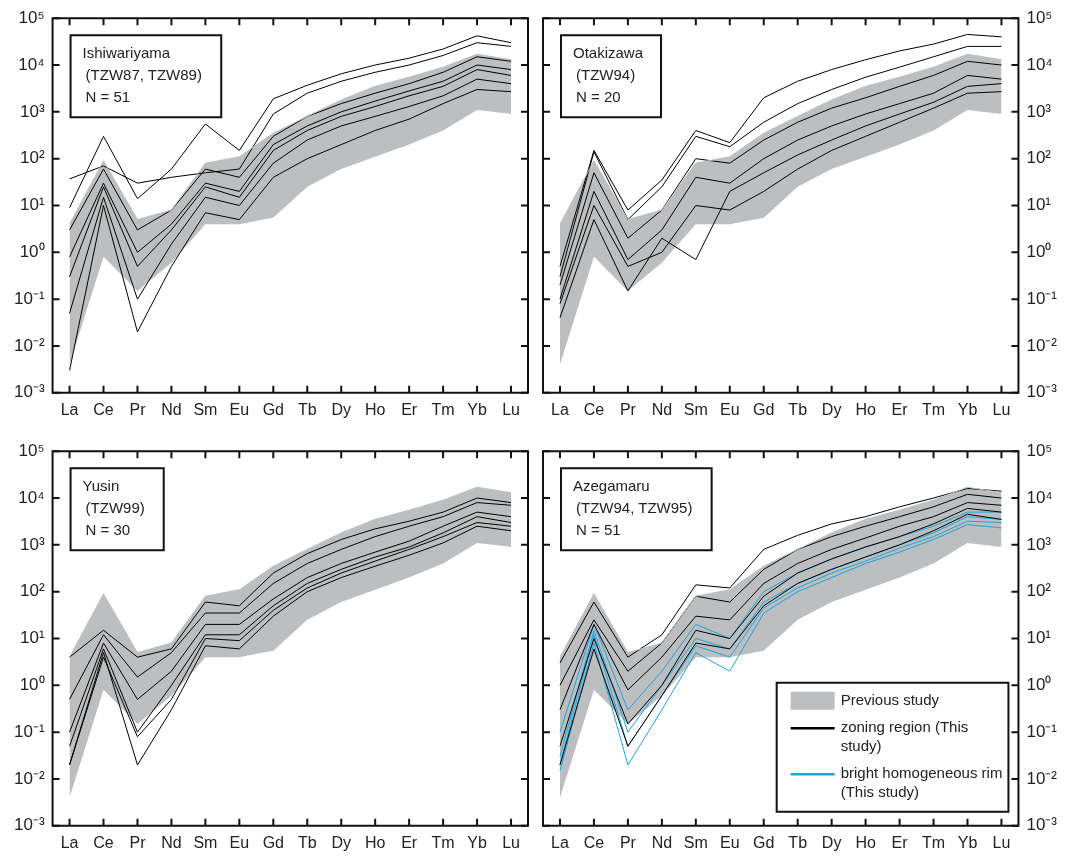  Describe the element at coordinates (611, 486) in the screenshot. I see `annotation: Azegamaru` at that location.